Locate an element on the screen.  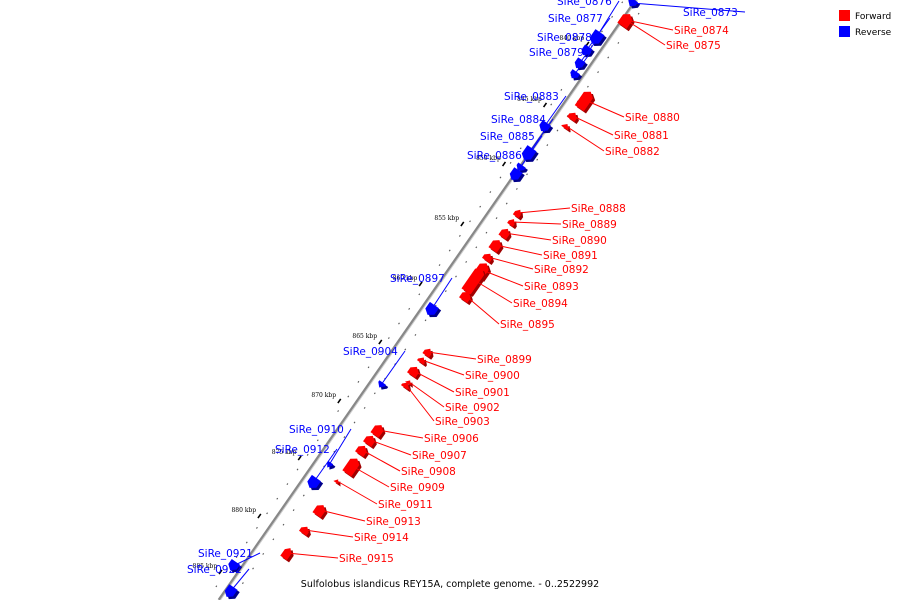
gene-label: SiRe_0900 is located at coordinates (492, 376).